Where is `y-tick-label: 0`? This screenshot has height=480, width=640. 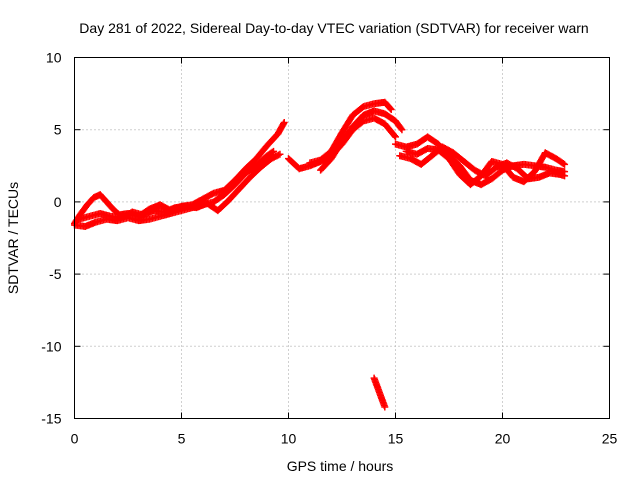 y-tick-label: 0 is located at coordinates (58, 202).